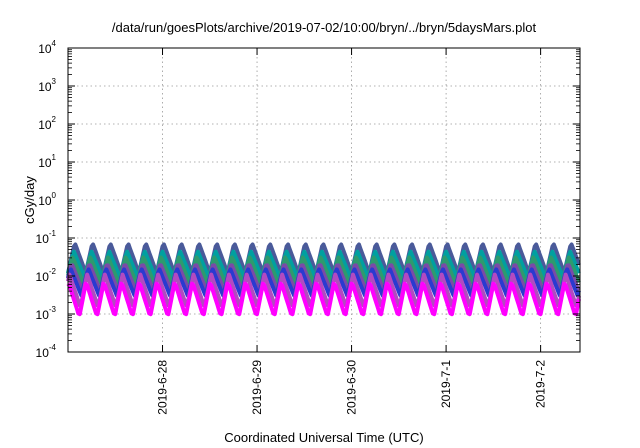  Describe the element at coordinates (323, 437) in the screenshot. I see `x-axis-label: Coordinated Universal Time (UTC)` at that location.